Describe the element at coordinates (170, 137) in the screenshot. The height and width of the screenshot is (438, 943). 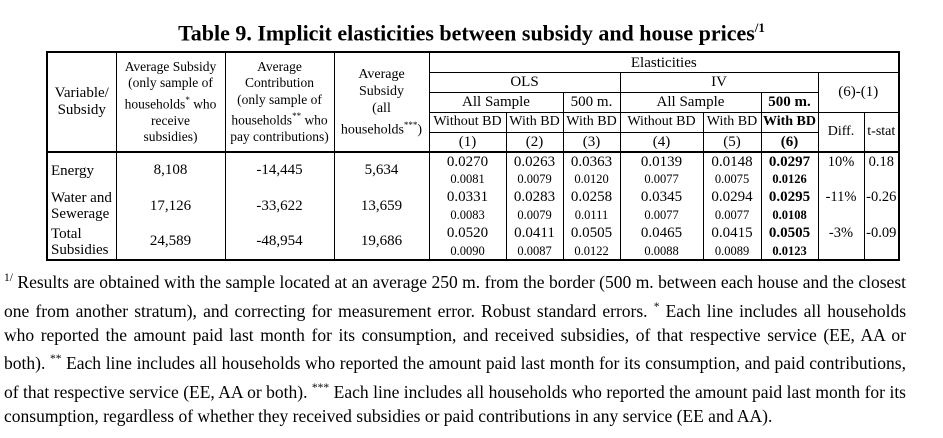
I see `header-line: subsidies)` at that location.